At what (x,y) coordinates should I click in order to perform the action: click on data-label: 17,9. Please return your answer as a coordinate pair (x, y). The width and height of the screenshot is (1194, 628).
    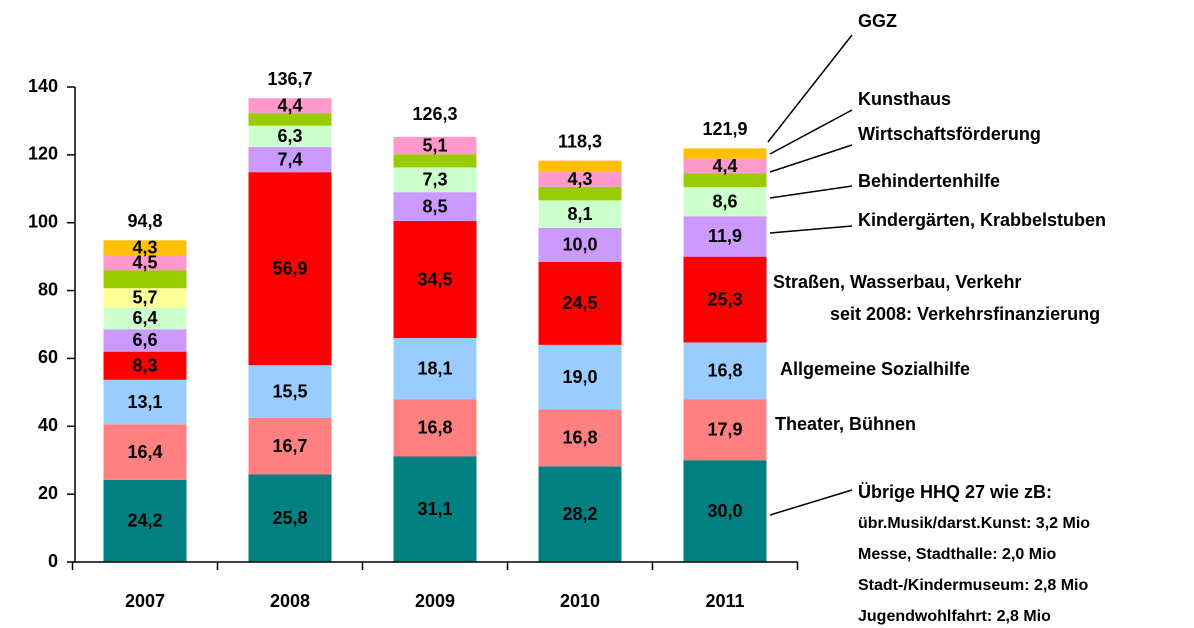
    Looking at the image, I should click on (724, 430).